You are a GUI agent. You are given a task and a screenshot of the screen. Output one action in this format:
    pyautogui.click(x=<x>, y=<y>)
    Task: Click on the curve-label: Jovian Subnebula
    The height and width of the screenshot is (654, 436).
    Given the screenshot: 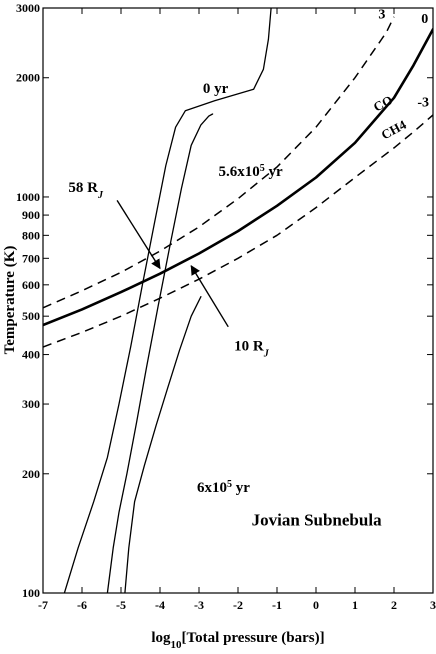 What is the action you would take?
    pyautogui.click(x=317, y=520)
    